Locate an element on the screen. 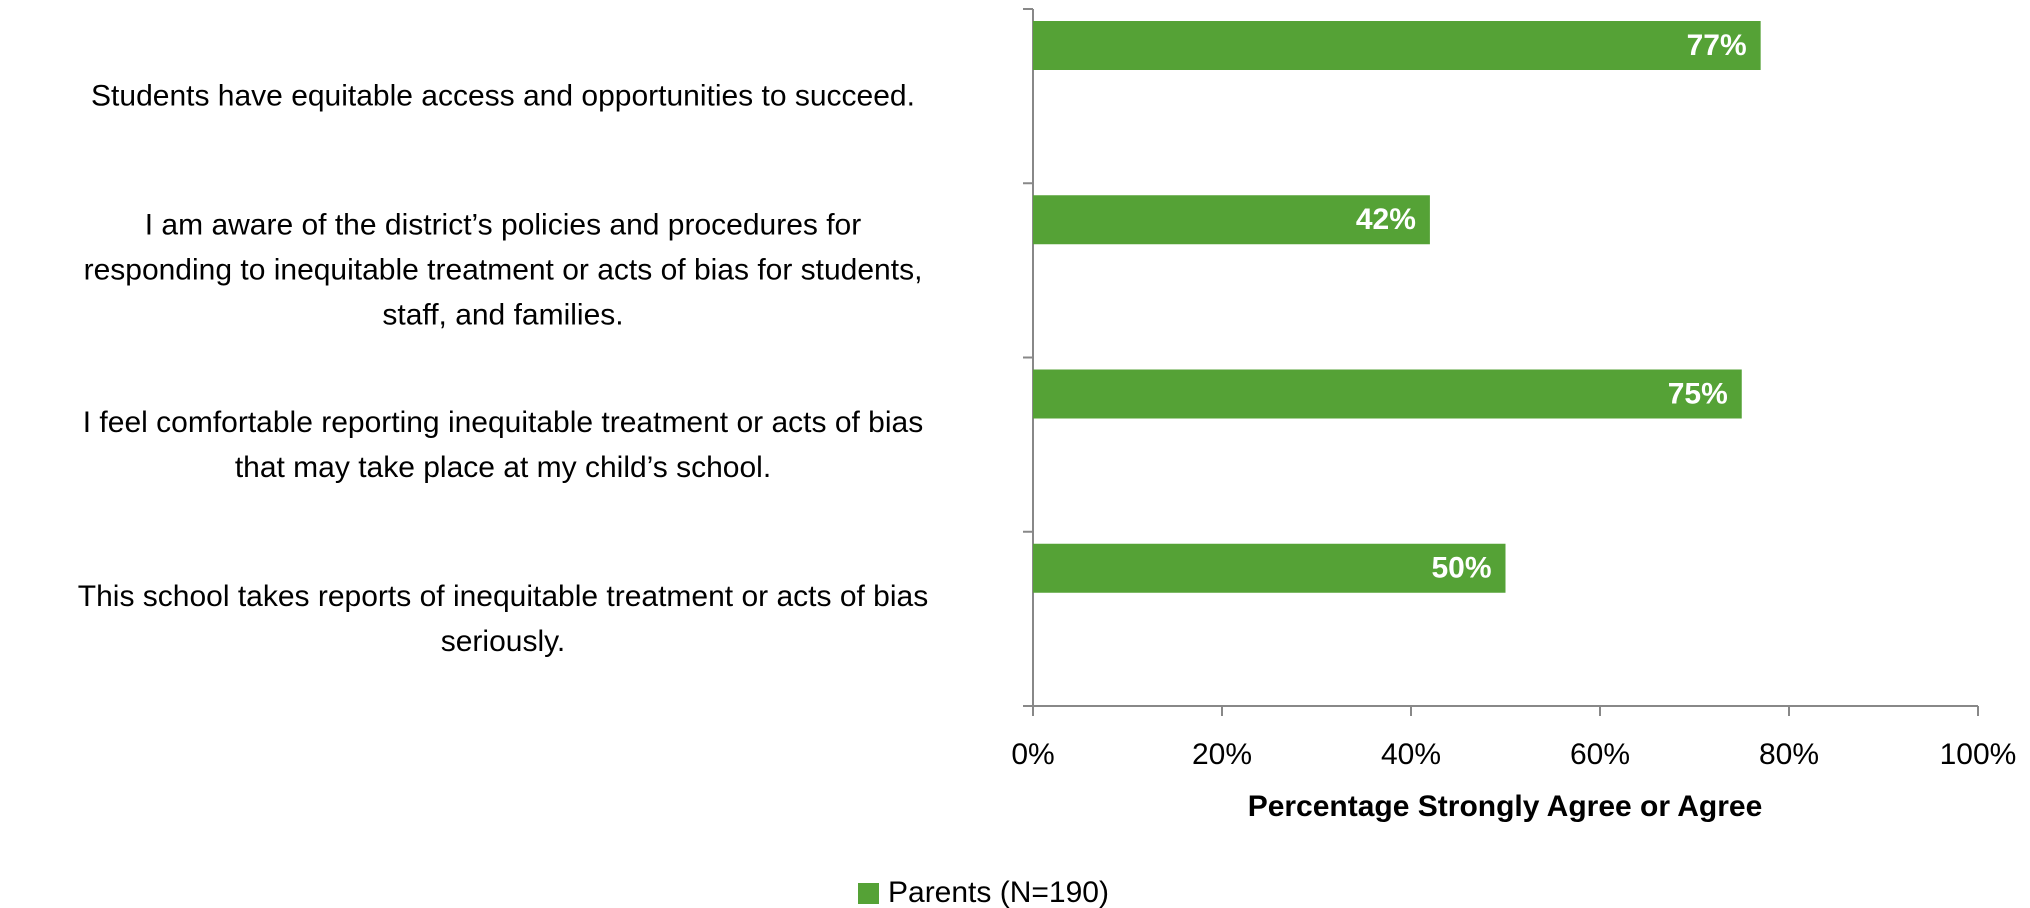  value-label: 77% is located at coordinates (1717, 45).